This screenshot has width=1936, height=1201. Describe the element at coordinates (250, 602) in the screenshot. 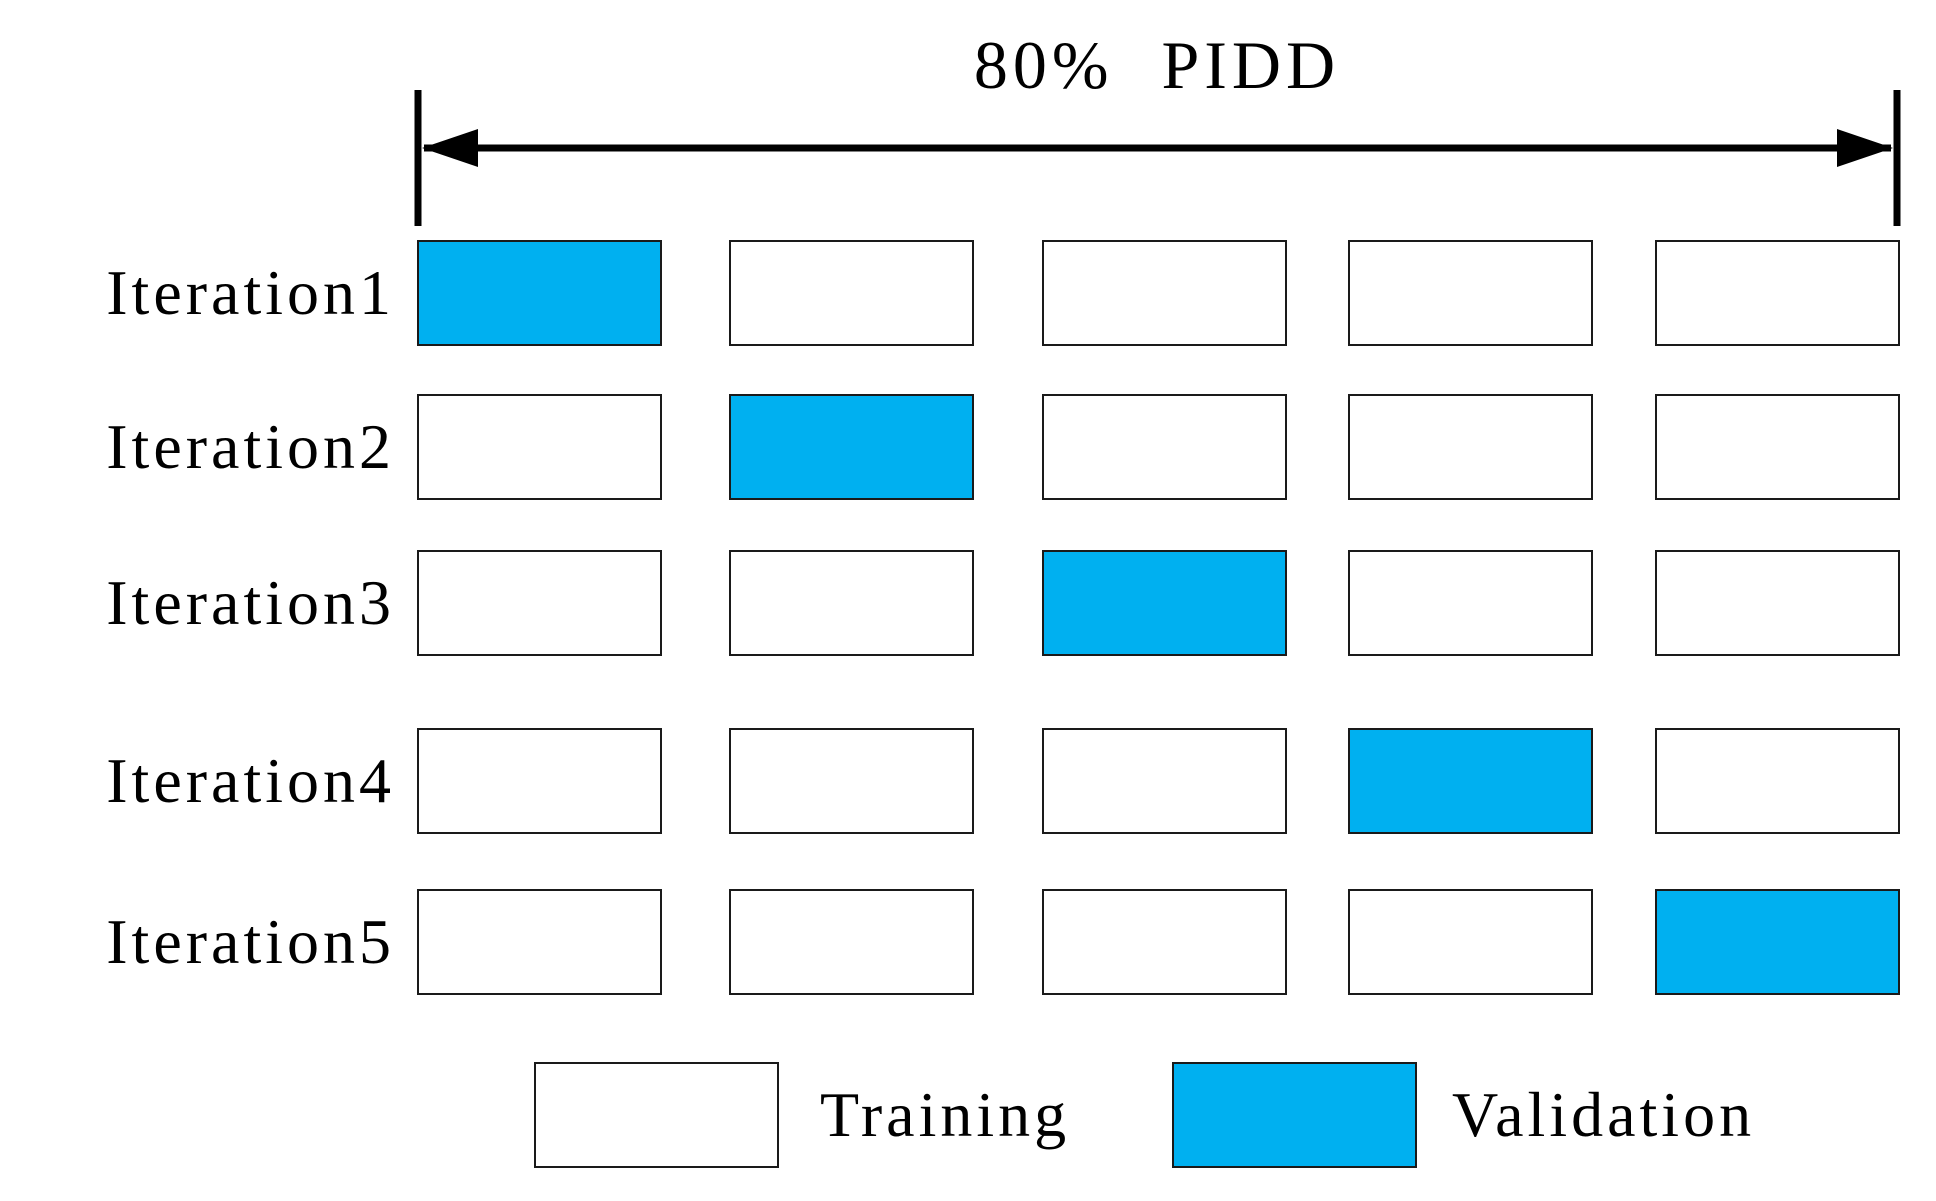

I see `iteration-label: Iteration3` at that location.